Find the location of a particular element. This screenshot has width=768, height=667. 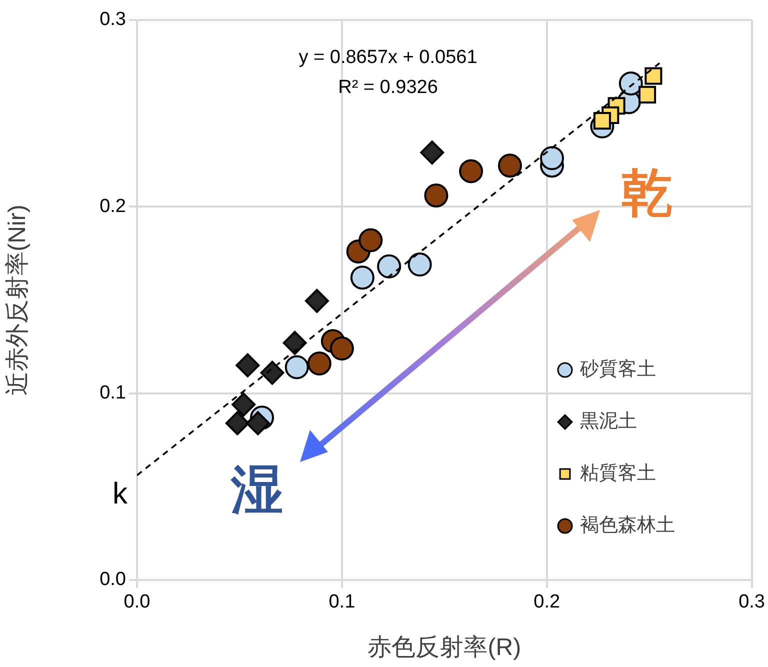

y-tick-label: 0.3 is located at coordinates (113, 19).